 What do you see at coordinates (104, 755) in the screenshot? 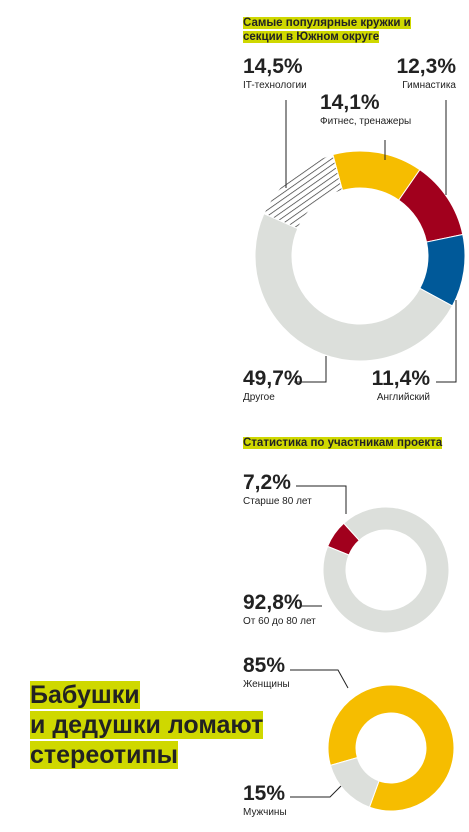
I see `headline-text: стереотипы` at bounding box center [104, 755].